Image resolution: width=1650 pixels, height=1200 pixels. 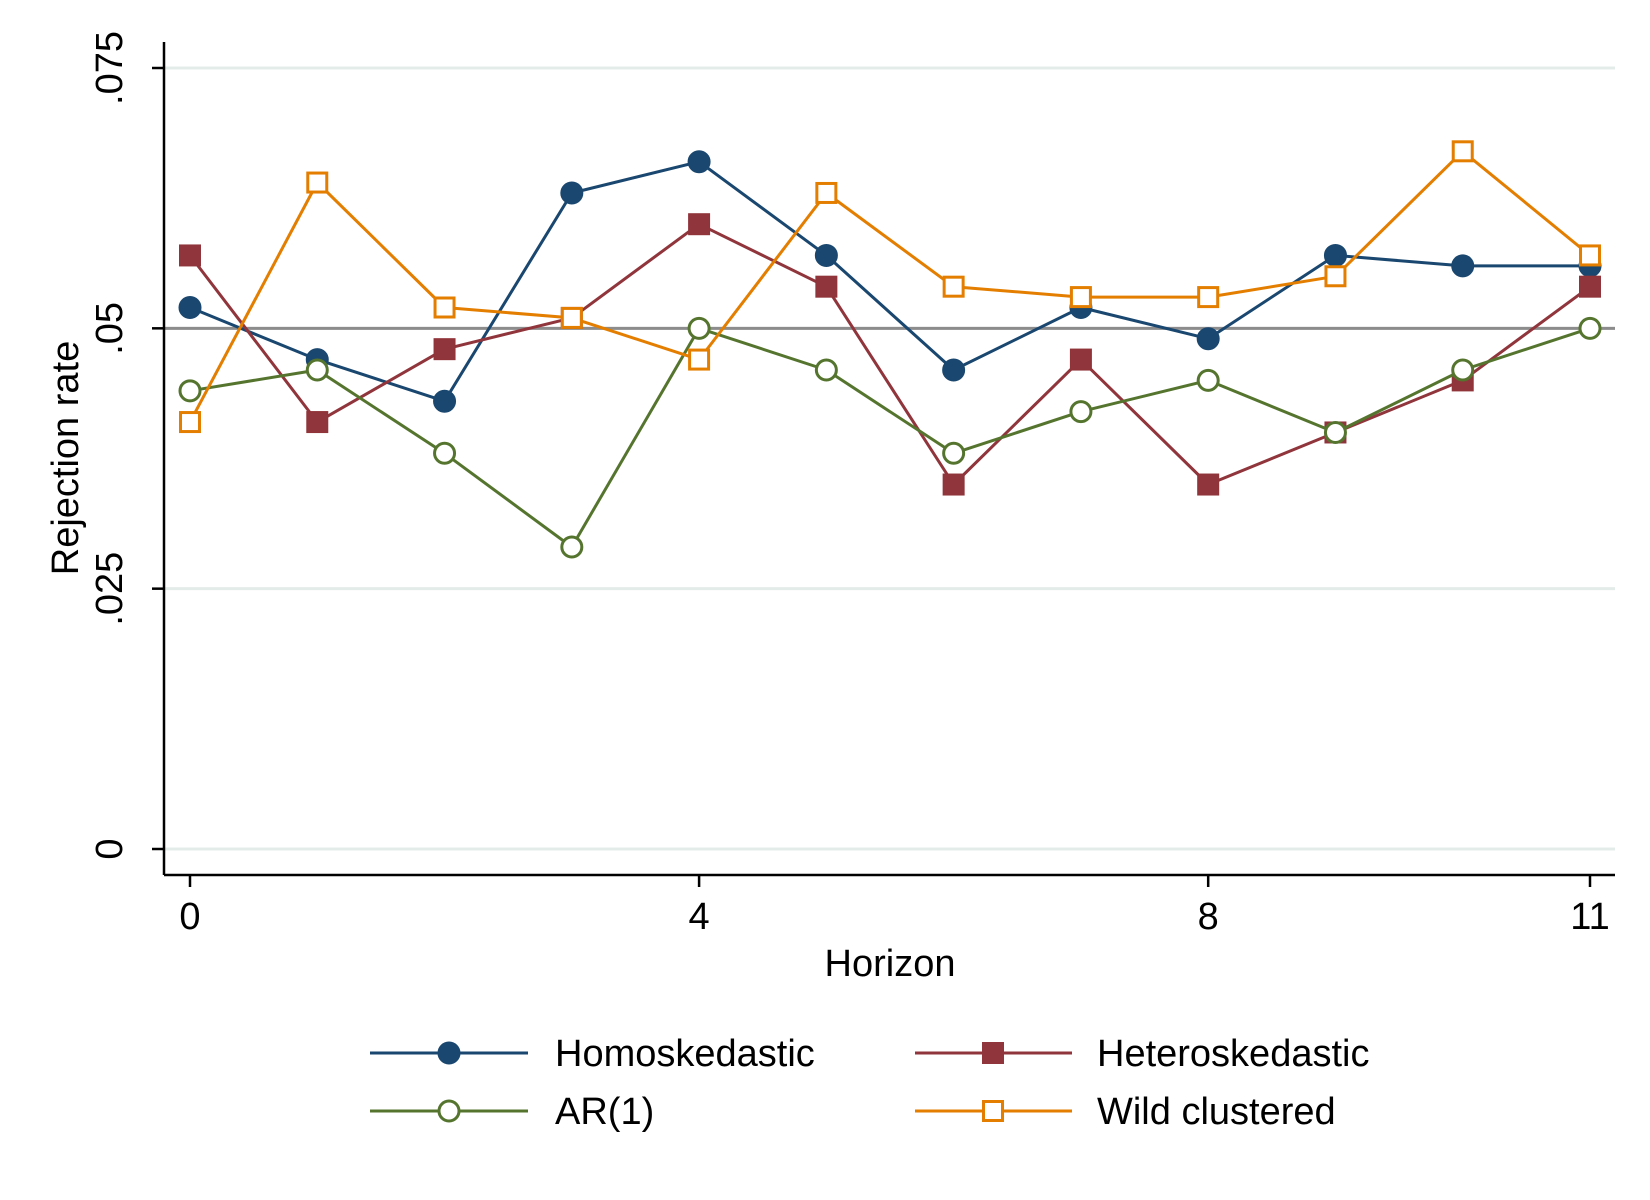 I want to click on y-axis-title: Rejection rate, so click(x=66, y=458).